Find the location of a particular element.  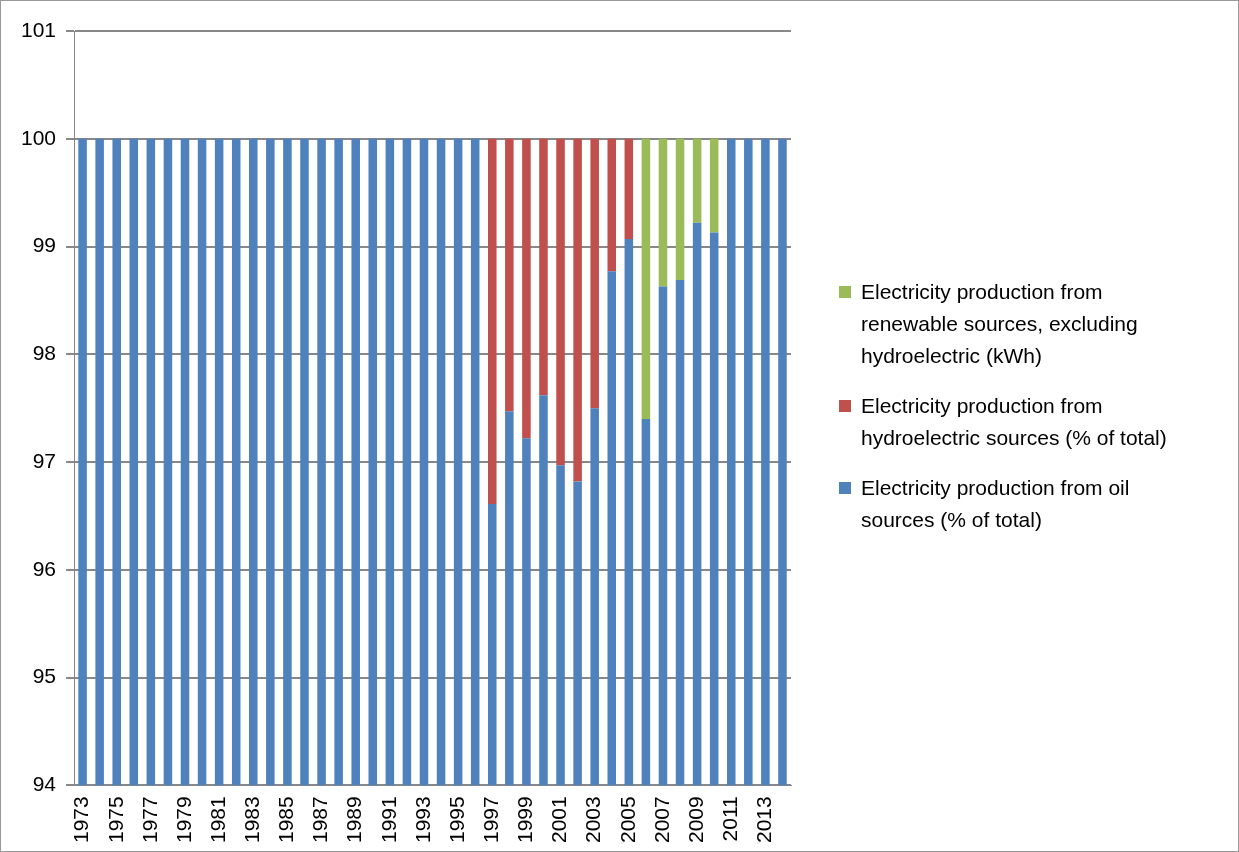

x-tick-label: 2003 is located at coordinates (593, 819).